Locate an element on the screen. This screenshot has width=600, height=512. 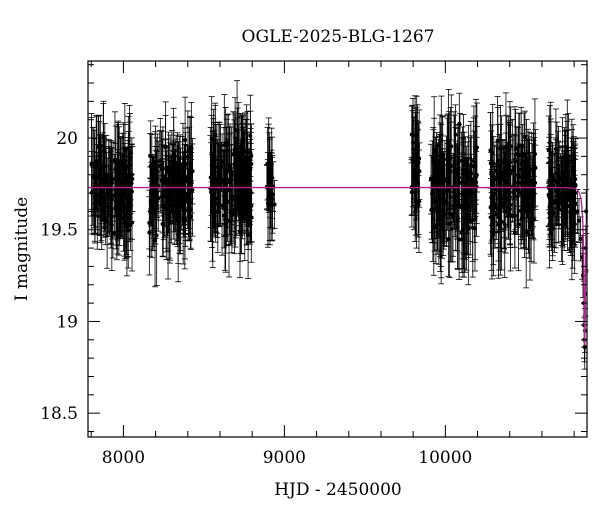
x-tick-label: 8000 is located at coordinates (123, 458).